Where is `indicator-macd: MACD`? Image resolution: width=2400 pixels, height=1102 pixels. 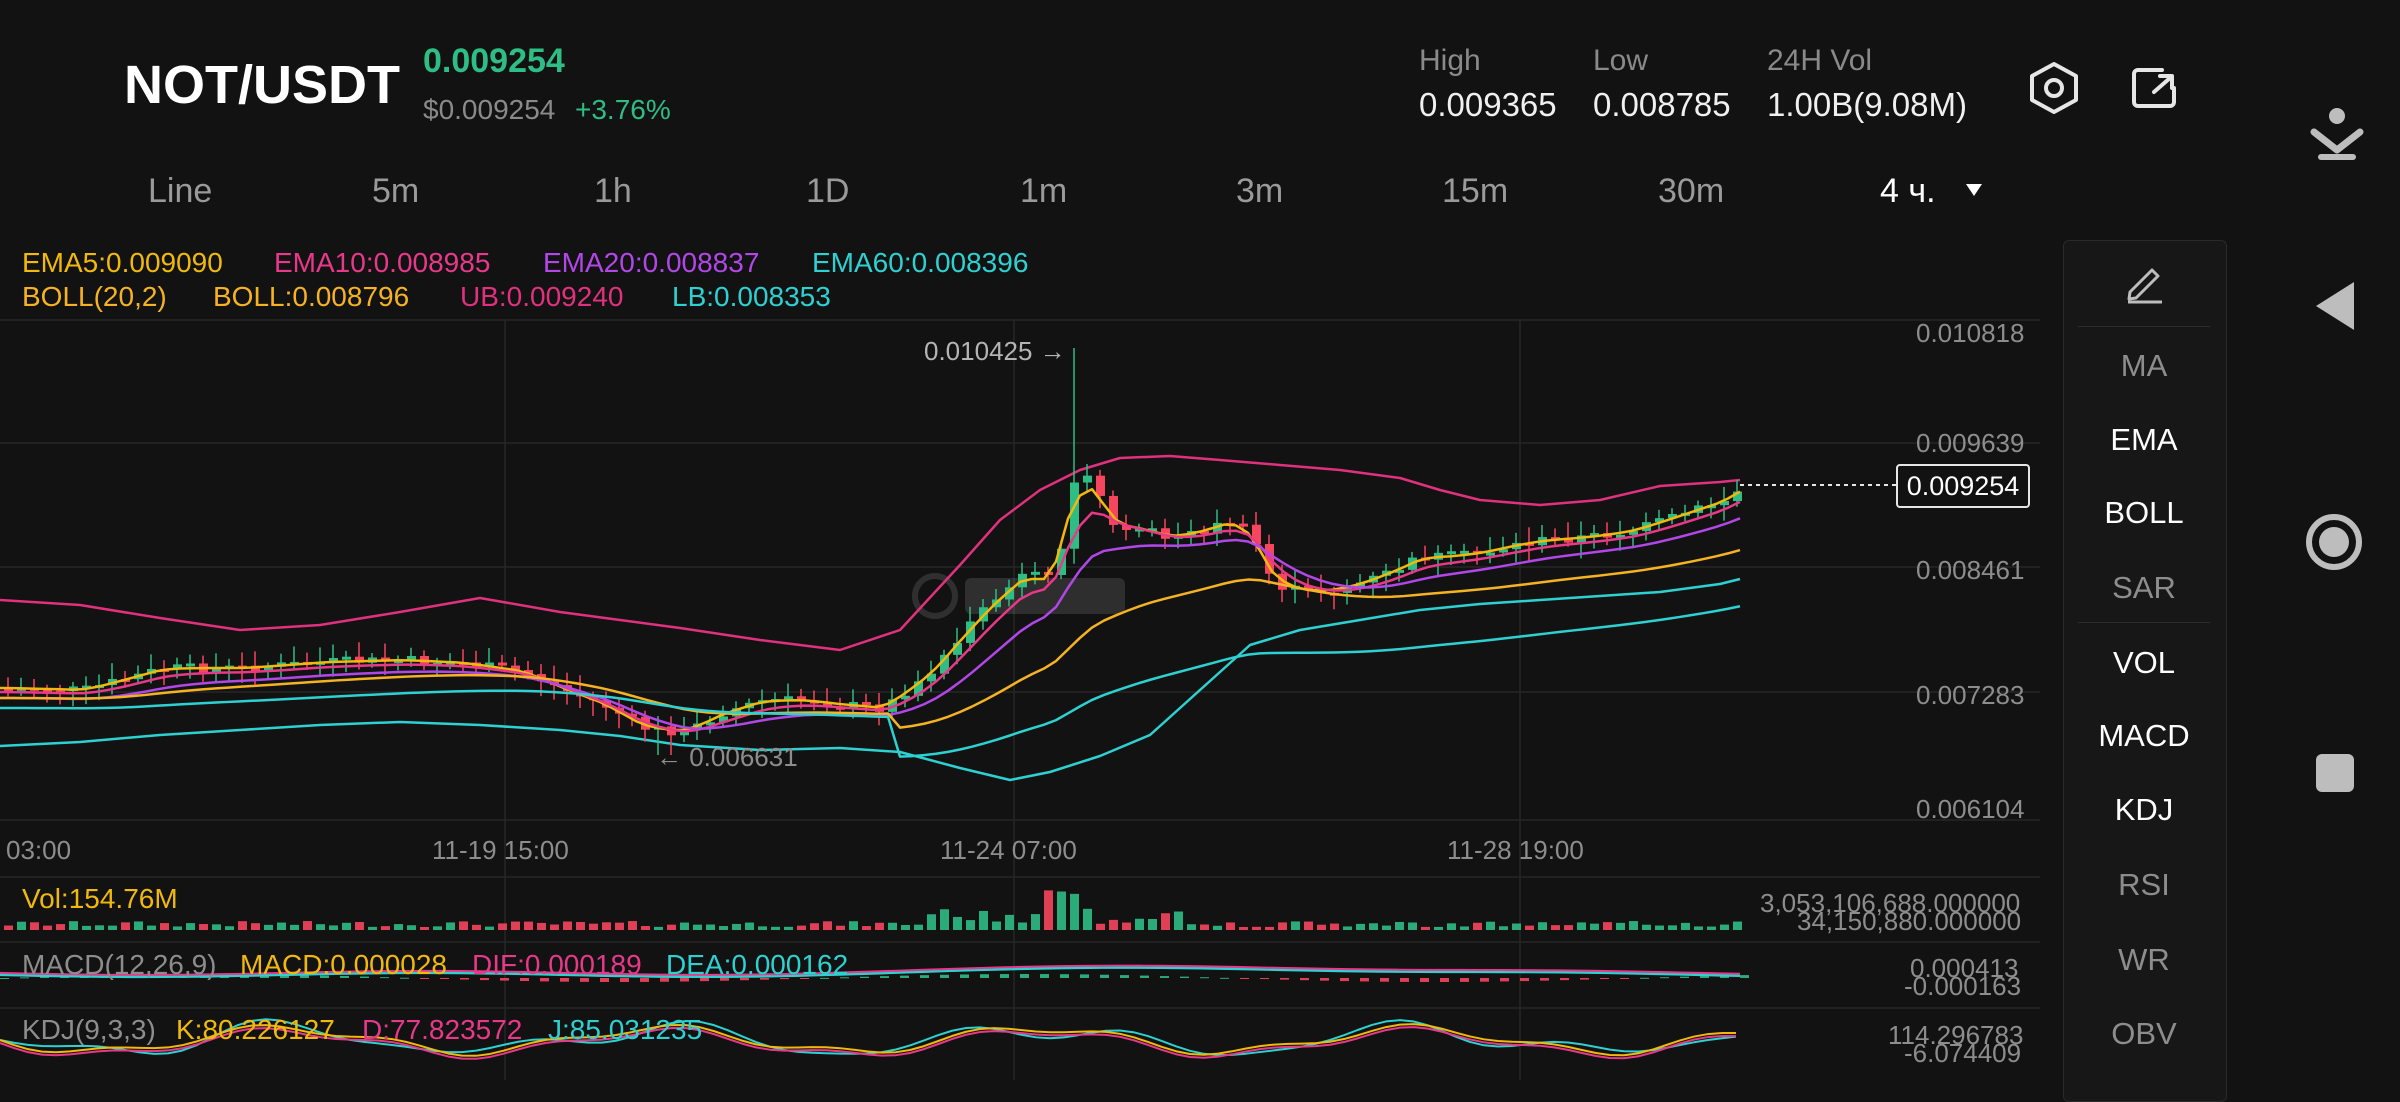 indicator-macd: MACD is located at coordinates (2144, 735).